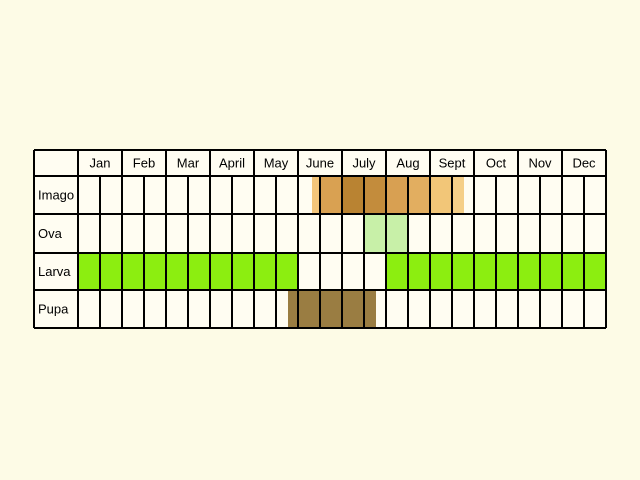  What do you see at coordinates (53, 308) in the screenshot?
I see `row-label: Pupa` at bounding box center [53, 308].